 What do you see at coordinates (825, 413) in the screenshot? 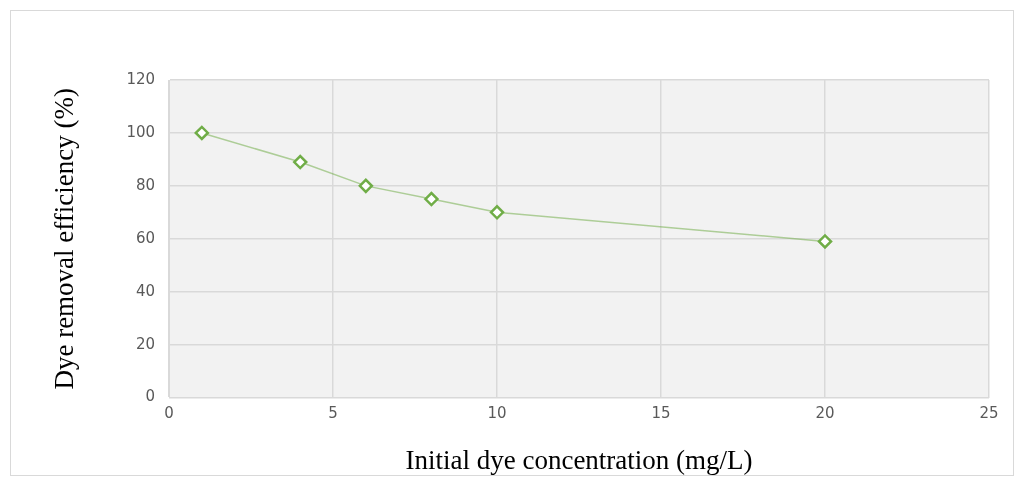
I see `x-tick-label: 20` at bounding box center [825, 413].